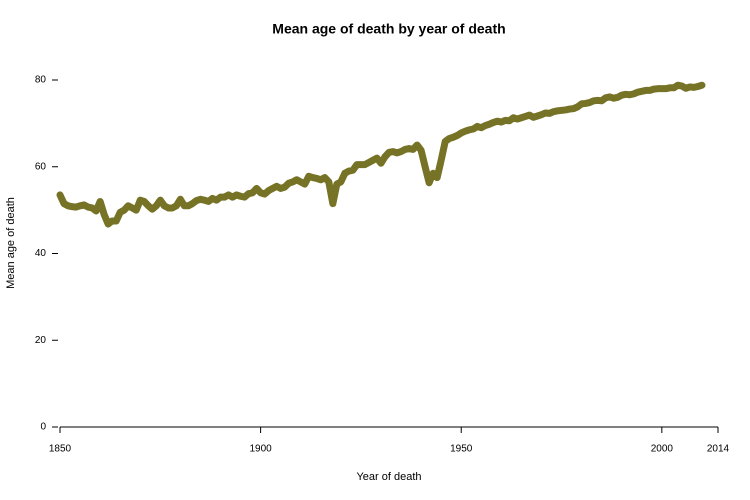 The width and height of the screenshot is (750, 500). What do you see at coordinates (41, 80) in the screenshot?
I see `y-tick-label: 80` at bounding box center [41, 80].